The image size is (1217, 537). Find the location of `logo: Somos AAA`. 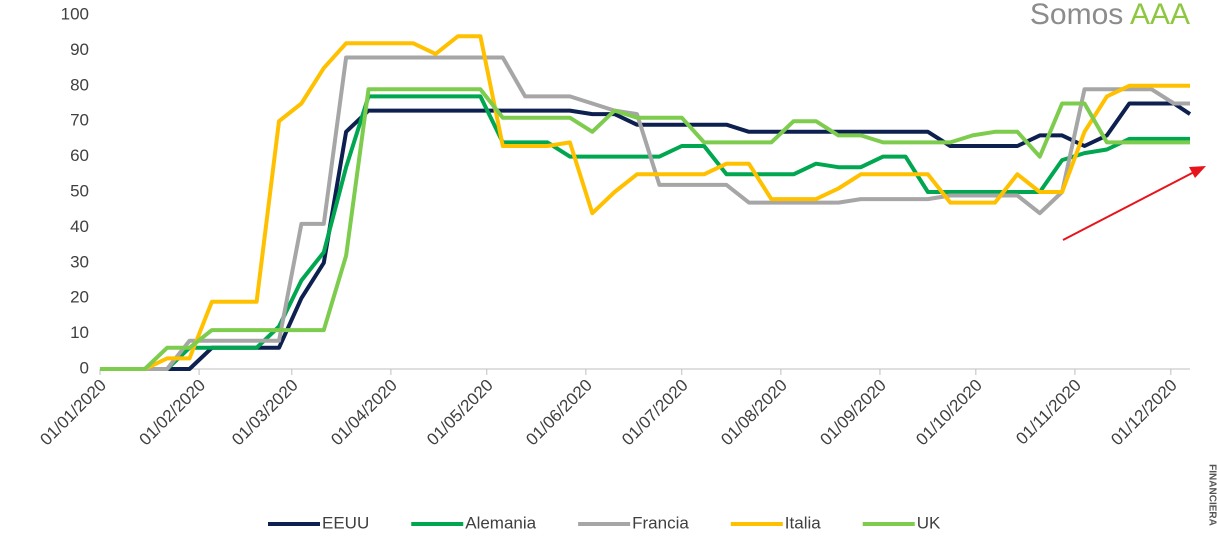

logo: Somos AAA is located at coordinates (1110, 15).